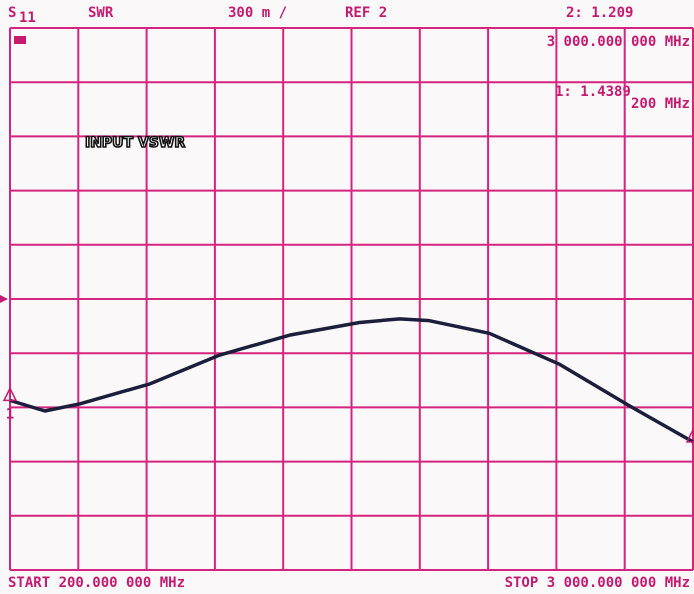 This screenshot has width=694, height=594. I want to click on chart-title: INPUT VSWR, so click(135, 143).